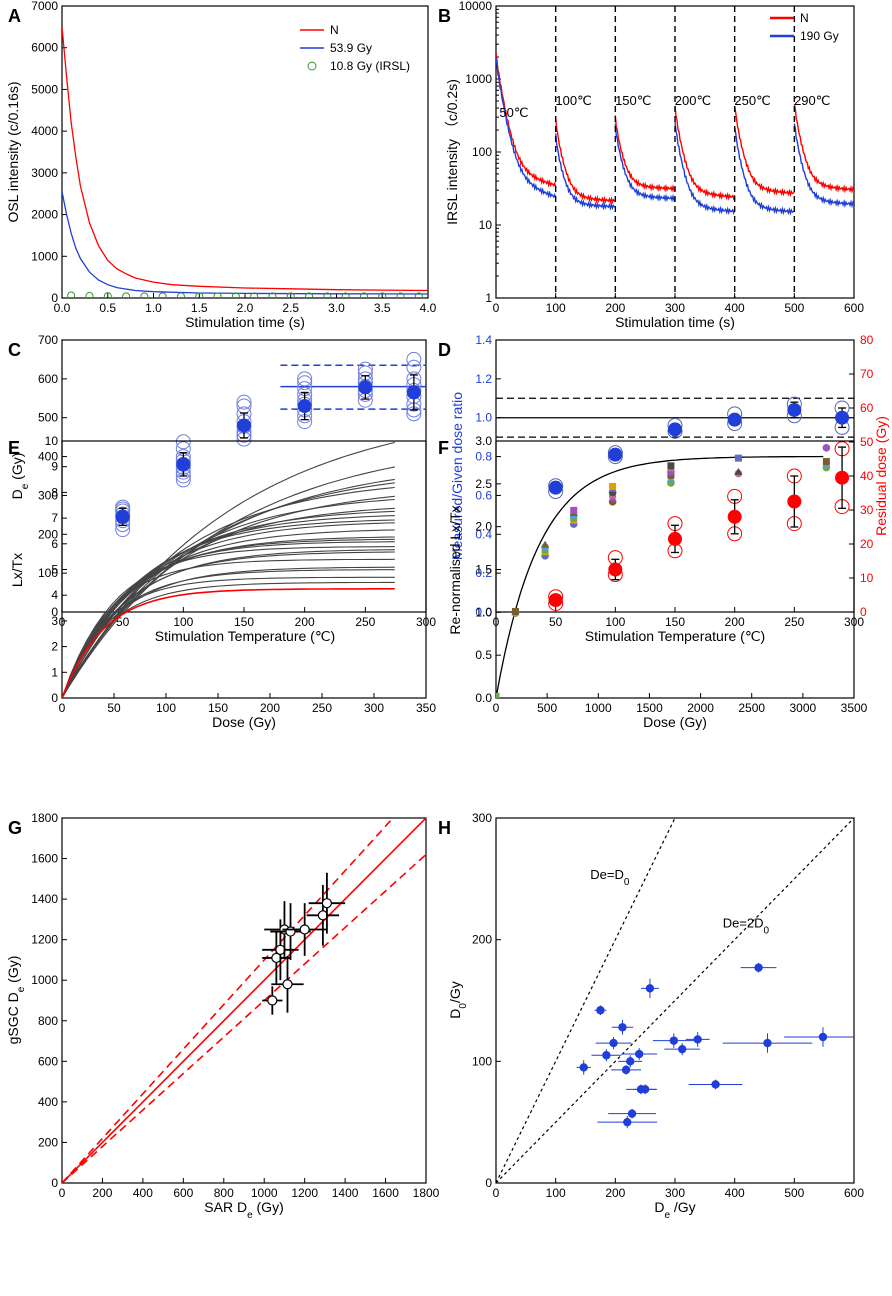 The height and width of the screenshot is (1296, 892). What do you see at coordinates (13, 151) in the screenshot?
I see `y-axis-label: OSL intensity (c/0.16s)` at bounding box center [13, 151].